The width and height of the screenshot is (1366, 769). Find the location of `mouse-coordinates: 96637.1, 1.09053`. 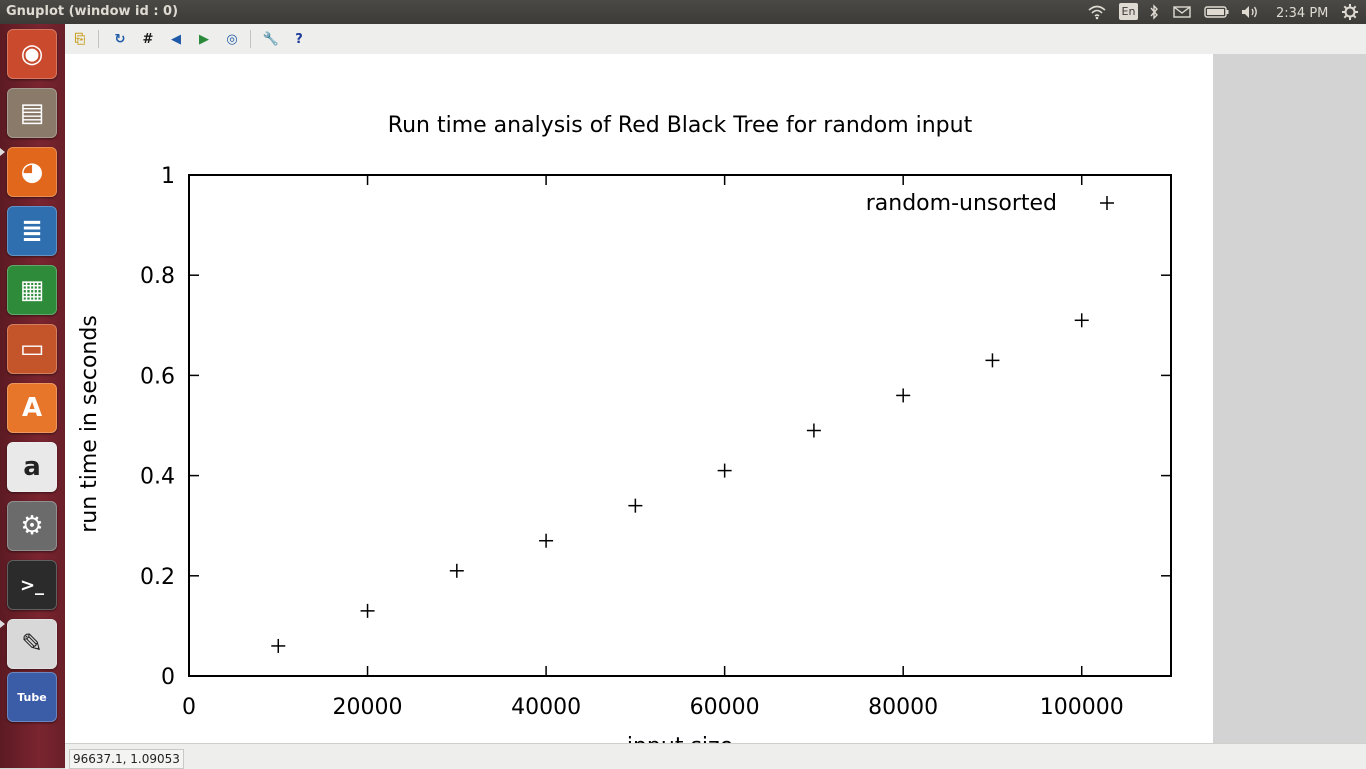

mouse-coordinates: 96637.1, 1.09053 is located at coordinates (126, 759).